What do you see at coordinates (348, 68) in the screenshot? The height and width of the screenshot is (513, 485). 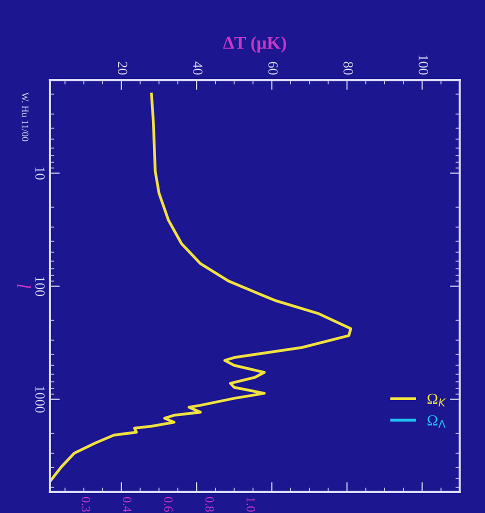 I see `x-tick-label: 80` at bounding box center [348, 68].